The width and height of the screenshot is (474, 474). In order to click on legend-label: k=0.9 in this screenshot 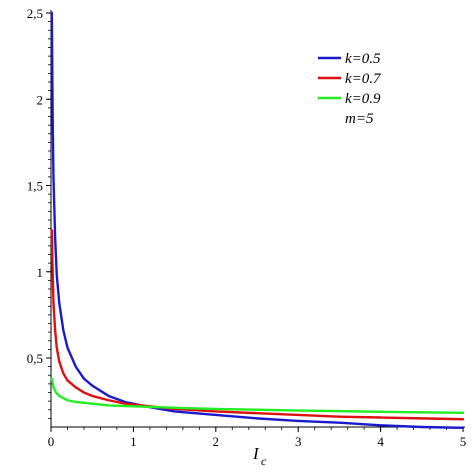, I will do `click(363, 99)`.